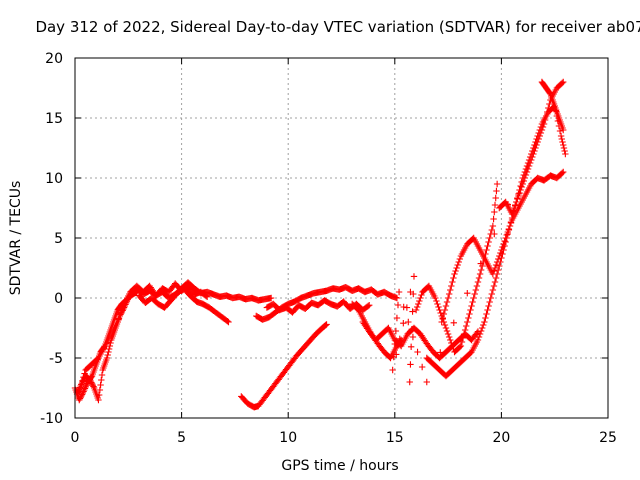 Image resolution: width=640 pixels, height=480 pixels. Describe the element at coordinates (51, 419) in the screenshot. I see `y-tick-label: -10` at that location.